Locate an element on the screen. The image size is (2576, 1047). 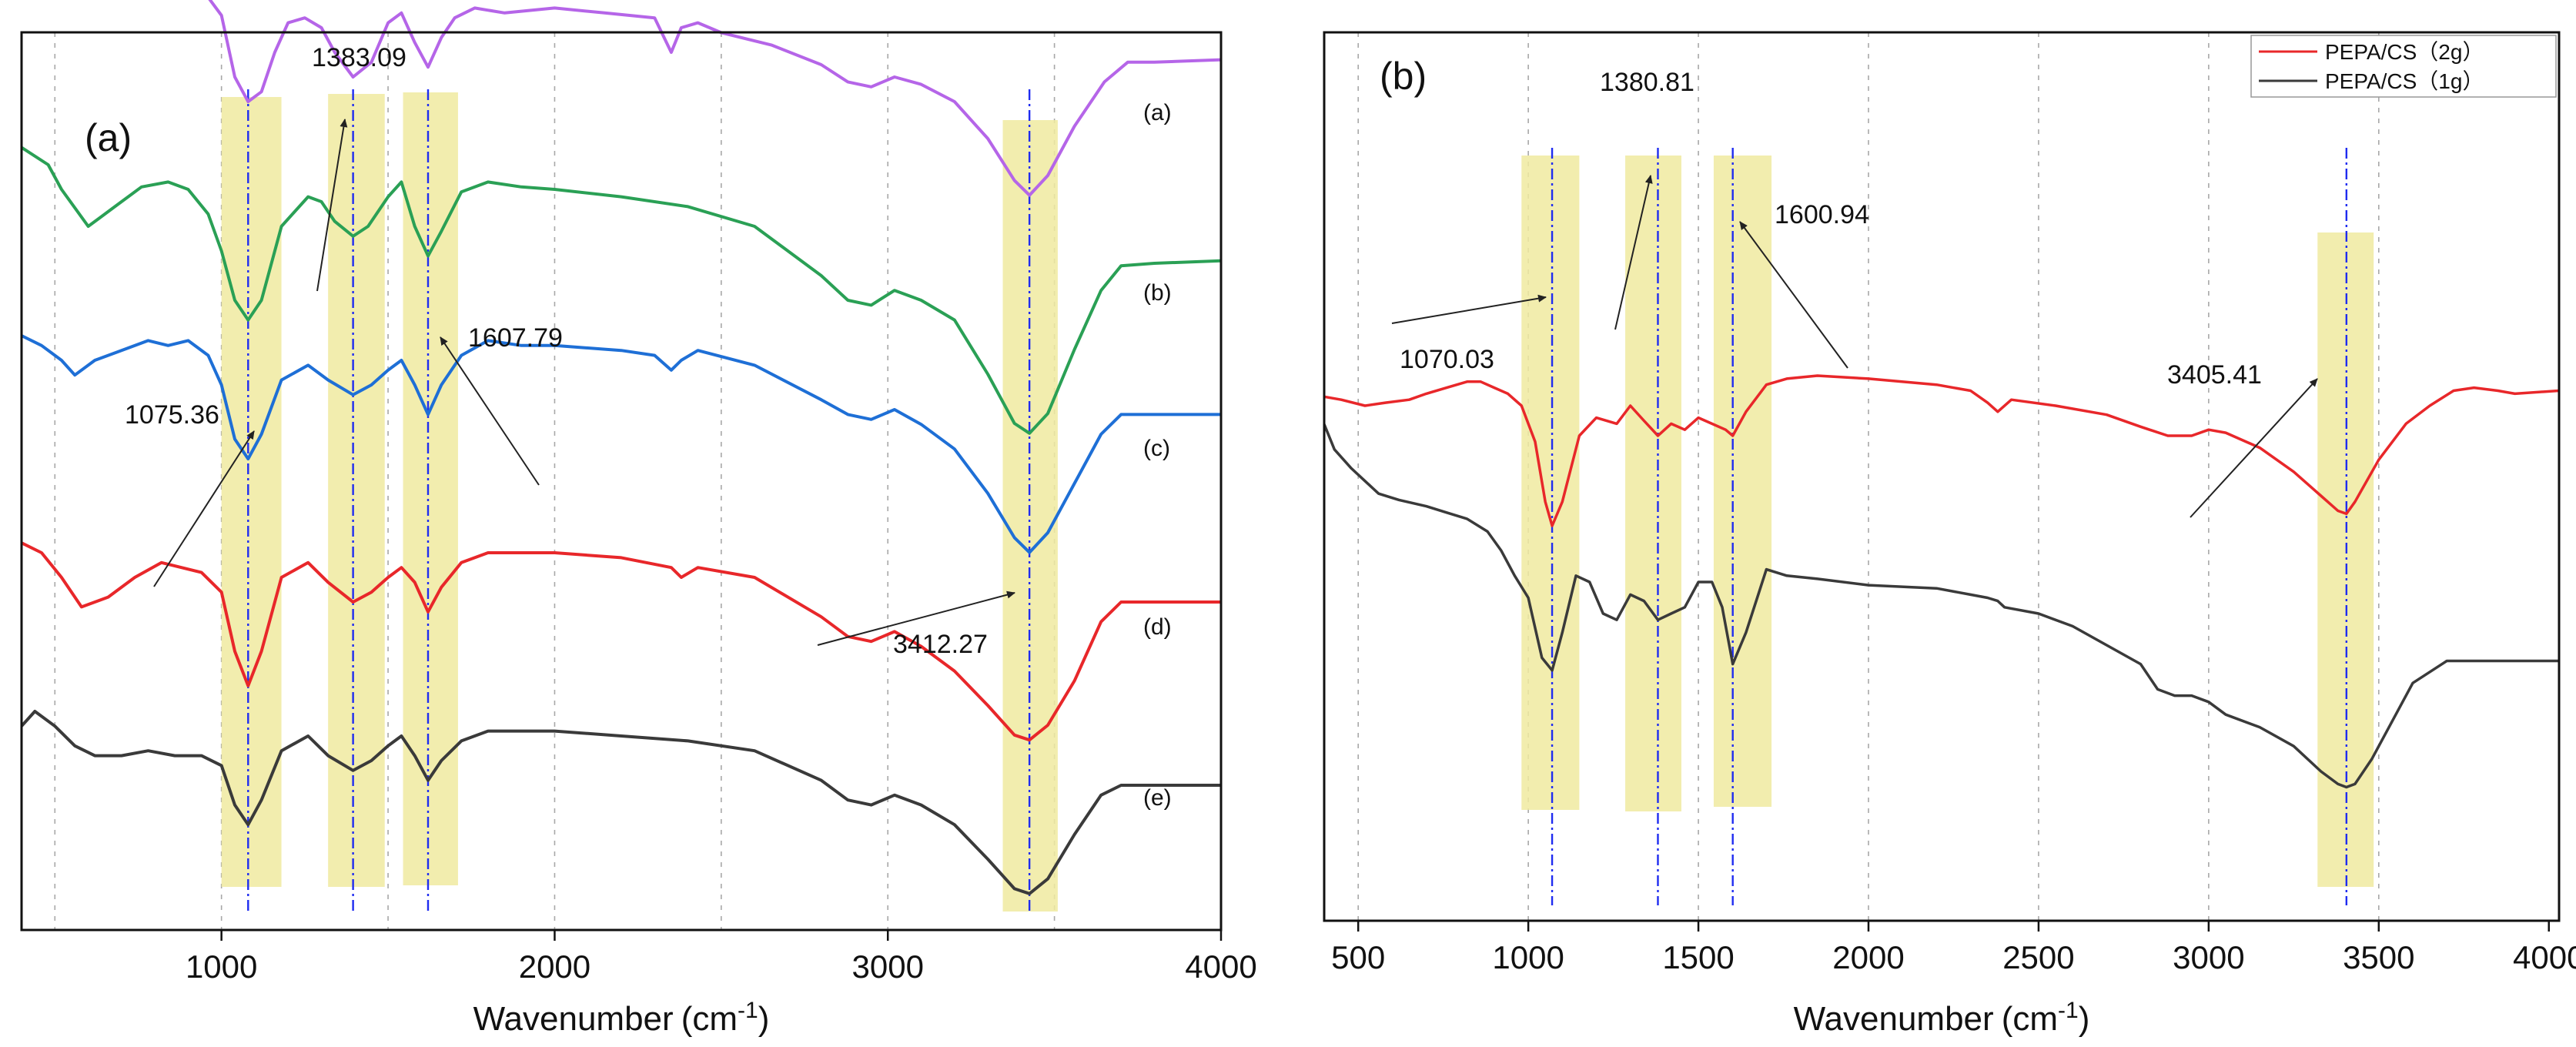
panel-b-x-axis-title: Wavenumber (cm-1) is located at coordinates (1942, 1018).